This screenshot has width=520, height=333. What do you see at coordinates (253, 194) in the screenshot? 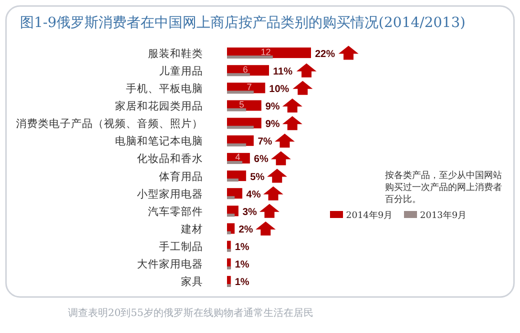
I see `data-label: 4%` at bounding box center [253, 194].